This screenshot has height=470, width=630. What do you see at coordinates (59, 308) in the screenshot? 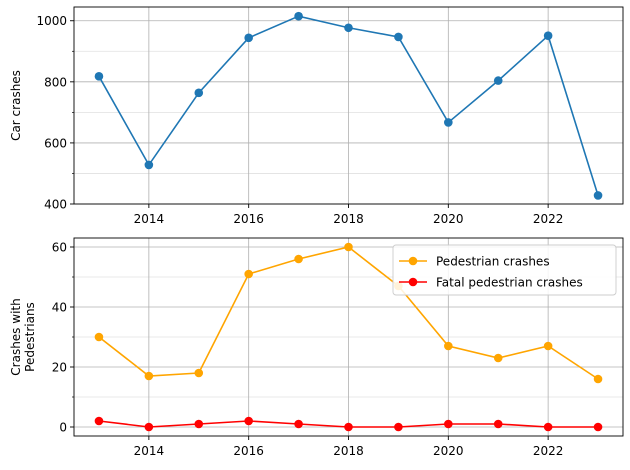
I see `y-tick-label: 40` at bounding box center [59, 308].